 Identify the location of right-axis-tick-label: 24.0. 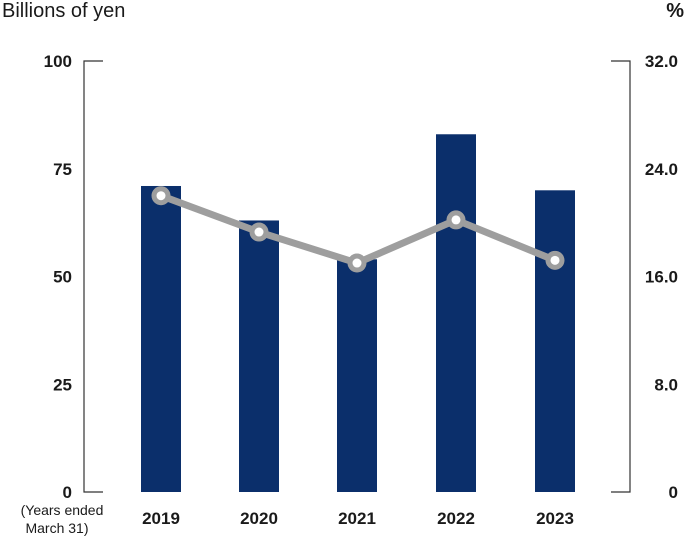
(661, 169).